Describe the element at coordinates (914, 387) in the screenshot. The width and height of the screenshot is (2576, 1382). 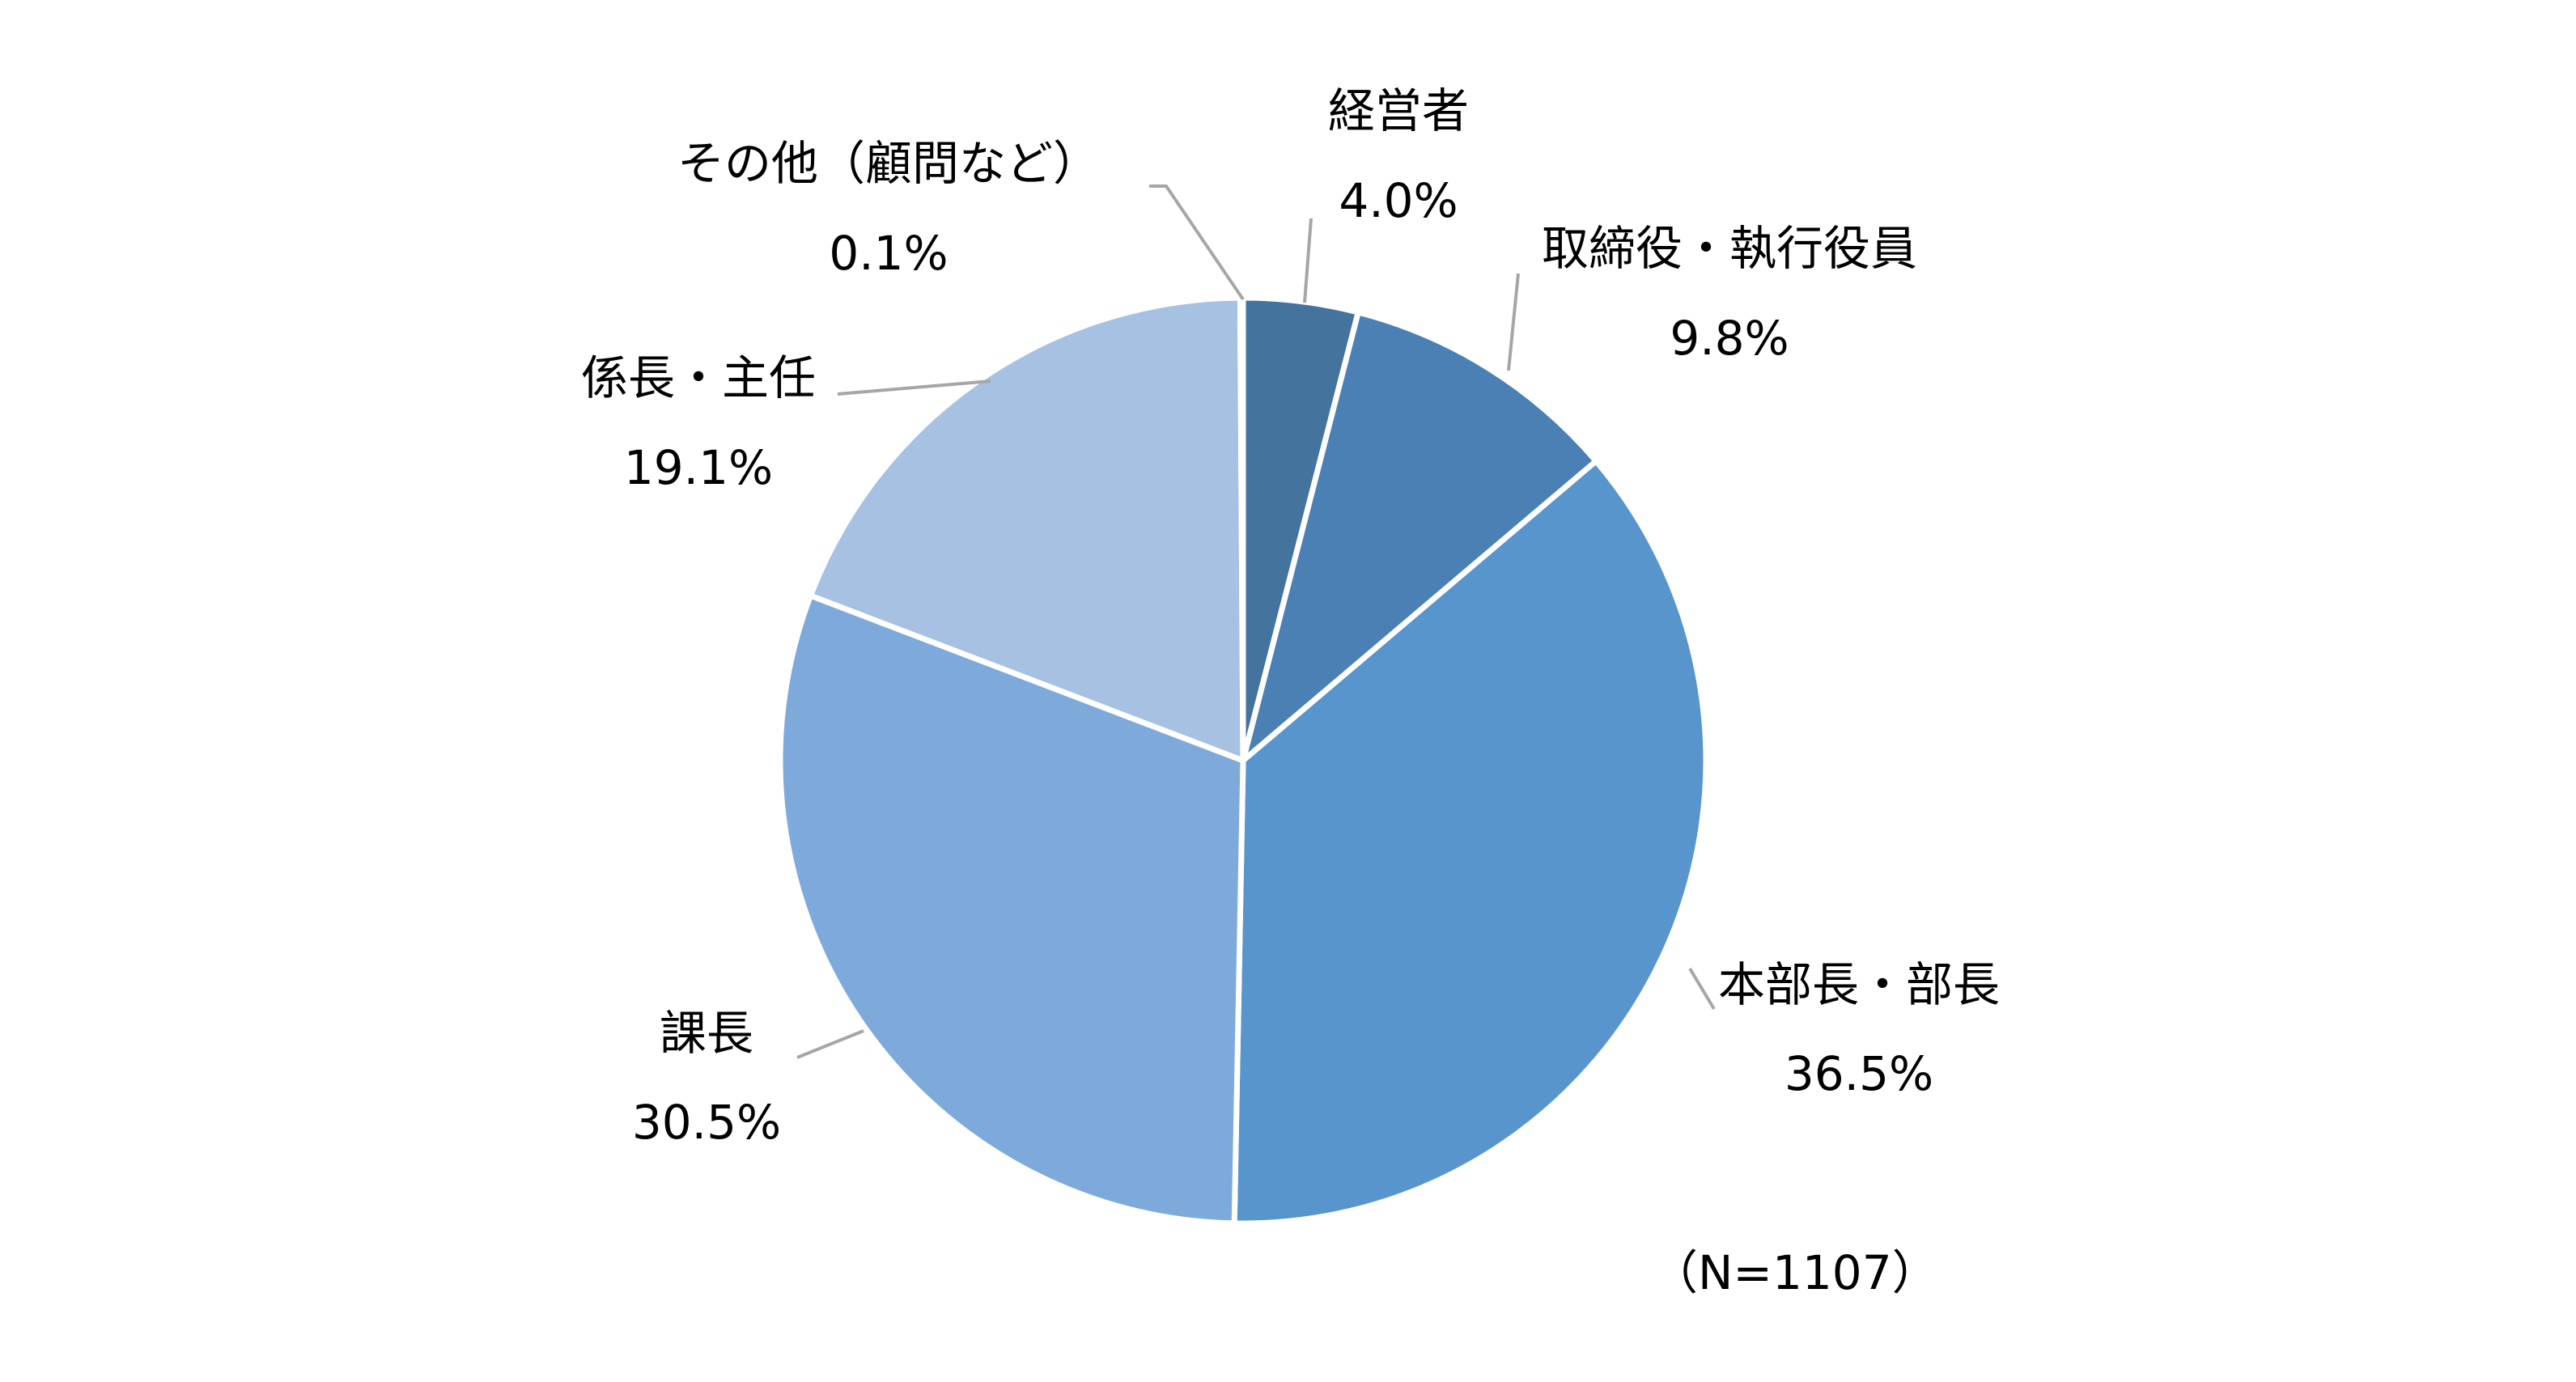
I see `slice-5-leader-line` at that location.